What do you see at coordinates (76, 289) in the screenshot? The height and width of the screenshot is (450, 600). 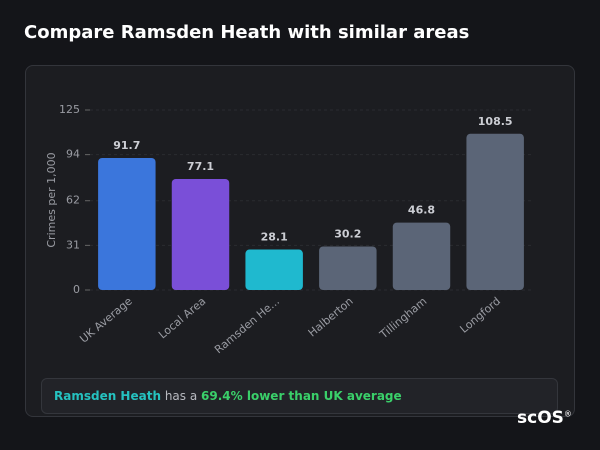 I see `y-tick-label: 0` at bounding box center [76, 289].